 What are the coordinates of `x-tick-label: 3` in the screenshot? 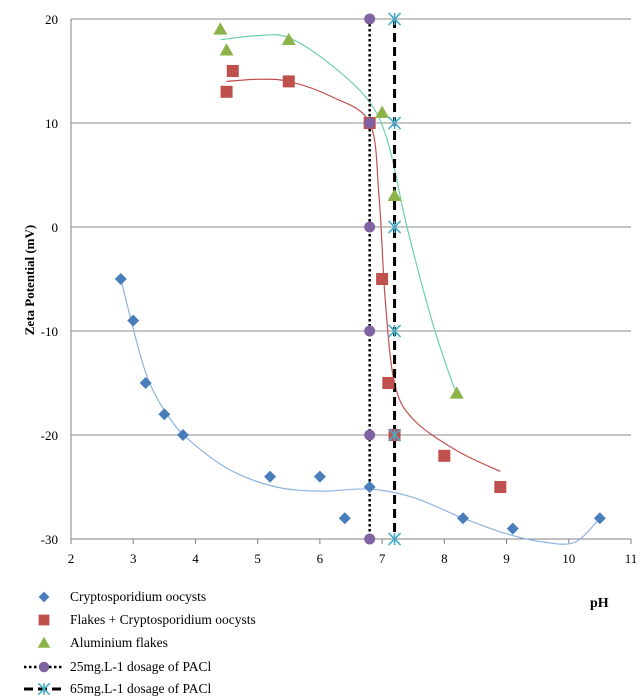 It's located at (133, 558).